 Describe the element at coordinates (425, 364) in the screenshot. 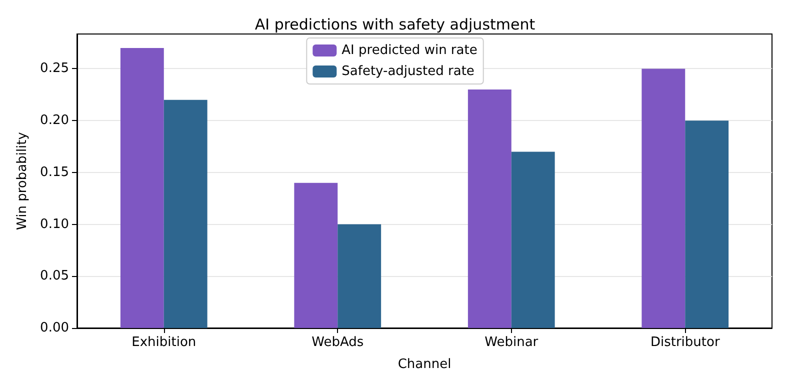

I see `x-axis-title: Channel` at that location.